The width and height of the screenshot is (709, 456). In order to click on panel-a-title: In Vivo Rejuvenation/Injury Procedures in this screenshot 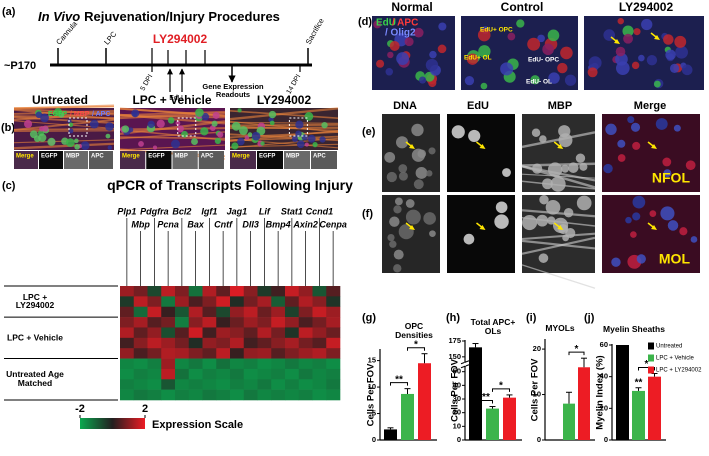, I will do `click(159, 16)`.